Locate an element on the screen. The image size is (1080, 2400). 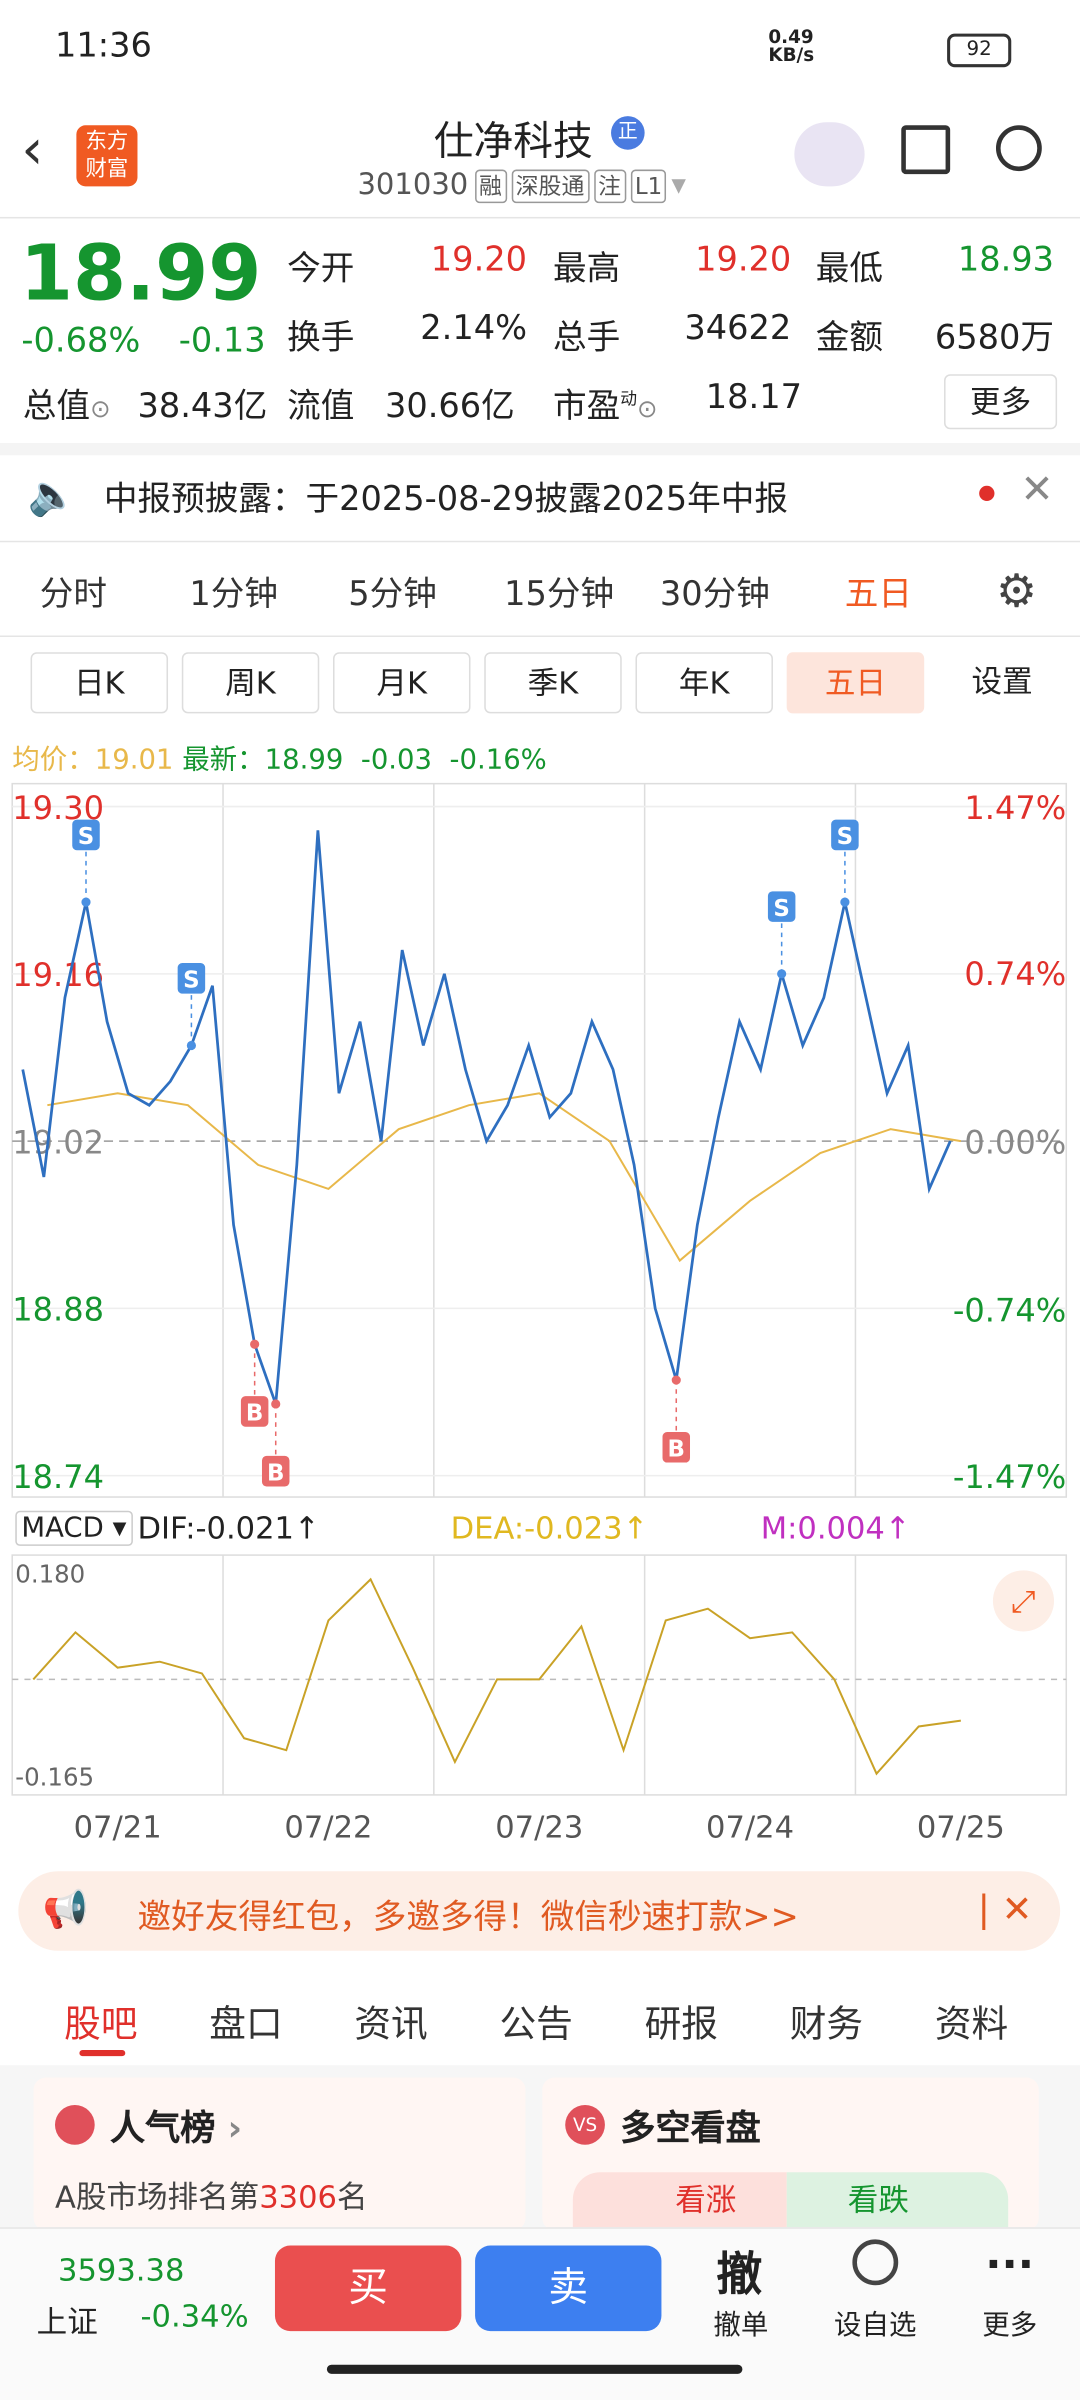
watch-label: 设自选 is located at coordinates (875, 2325).